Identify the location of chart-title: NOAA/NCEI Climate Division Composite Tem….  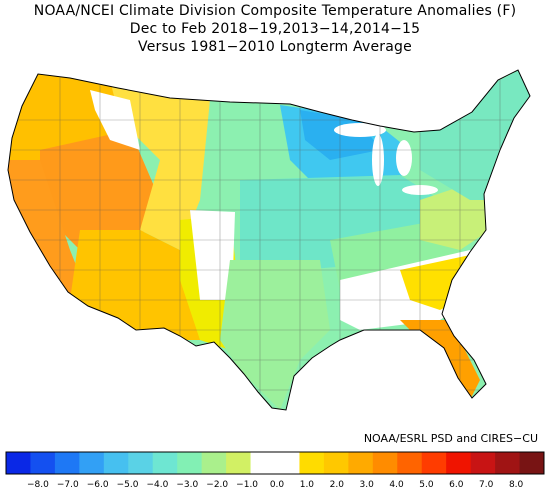
(275, 11).